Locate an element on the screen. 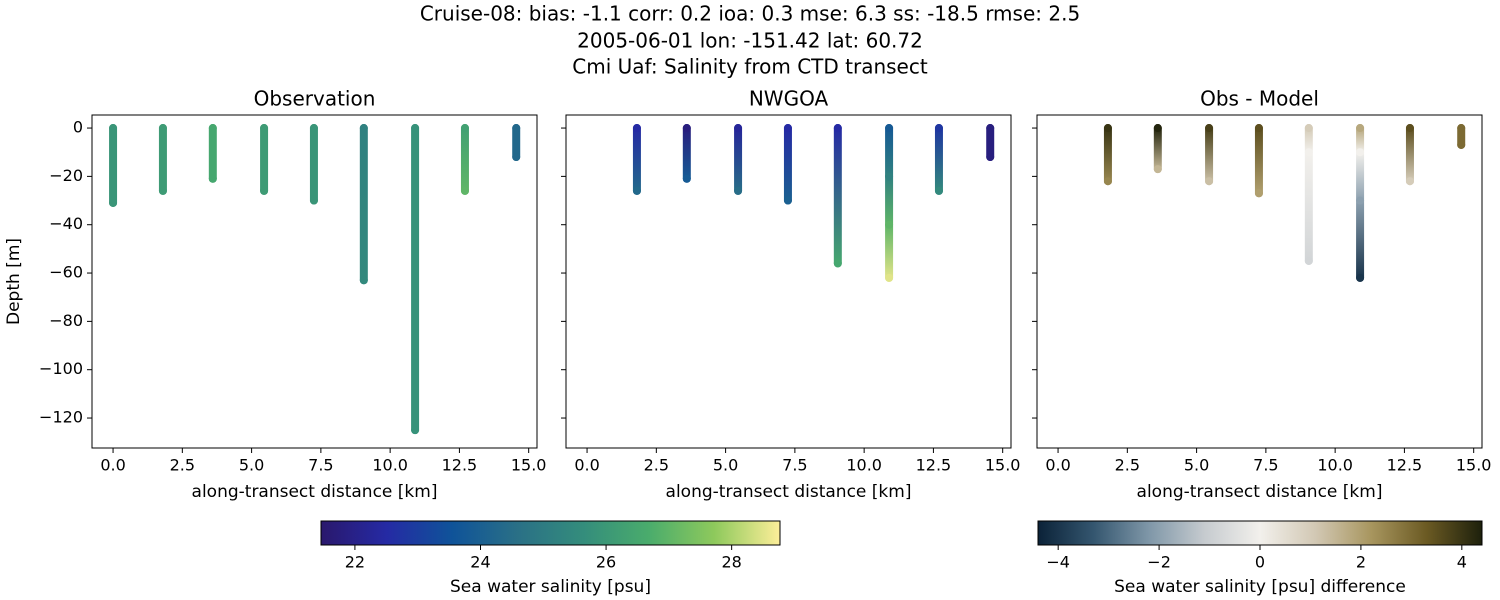 This screenshot has height=600, width=1500. figure-title: Cmi Uaf: Salinity from CTD transect is located at coordinates (750, 67).